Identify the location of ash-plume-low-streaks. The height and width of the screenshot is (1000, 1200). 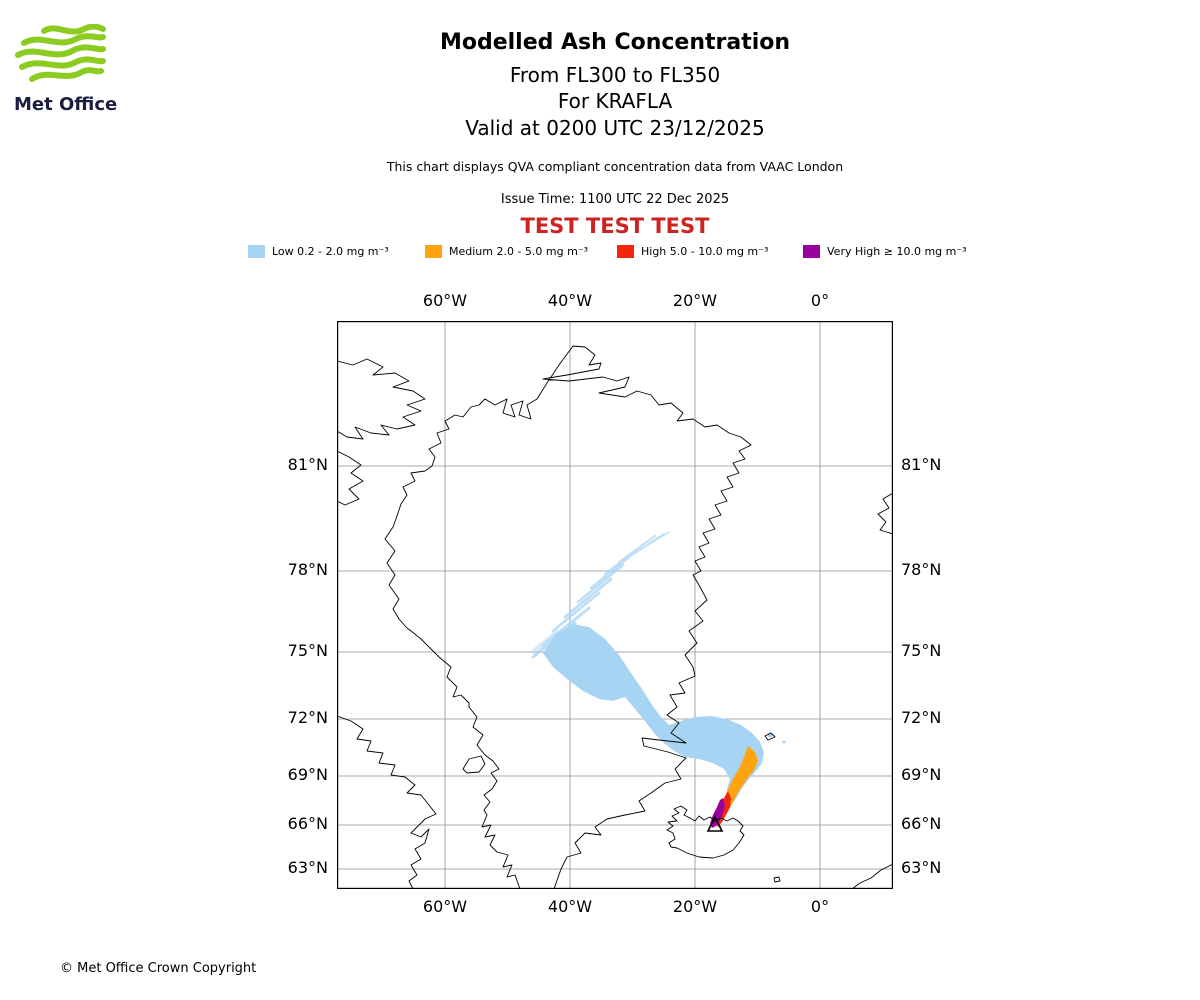
(600, 595).